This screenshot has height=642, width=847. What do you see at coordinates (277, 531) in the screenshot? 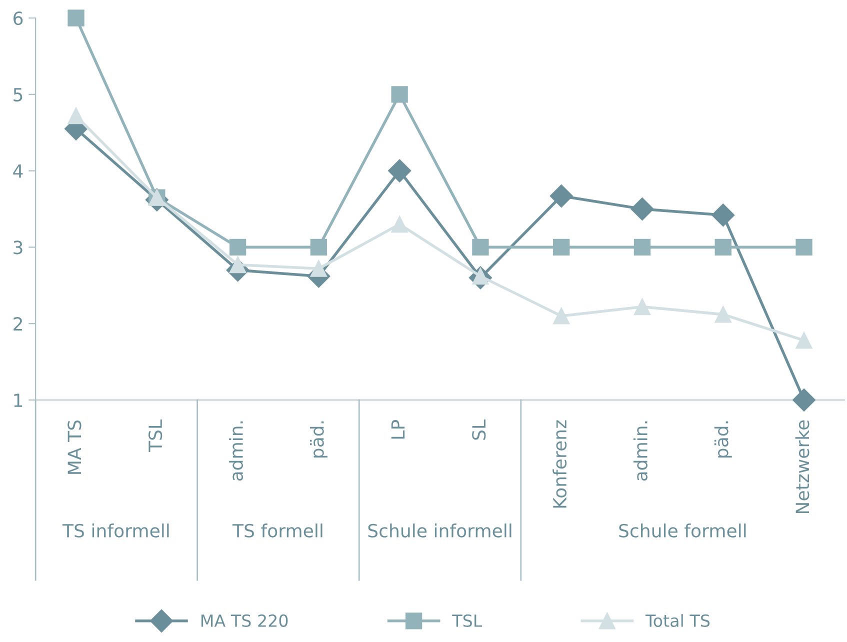
I see `text: TS formell` at bounding box center [277, 531].